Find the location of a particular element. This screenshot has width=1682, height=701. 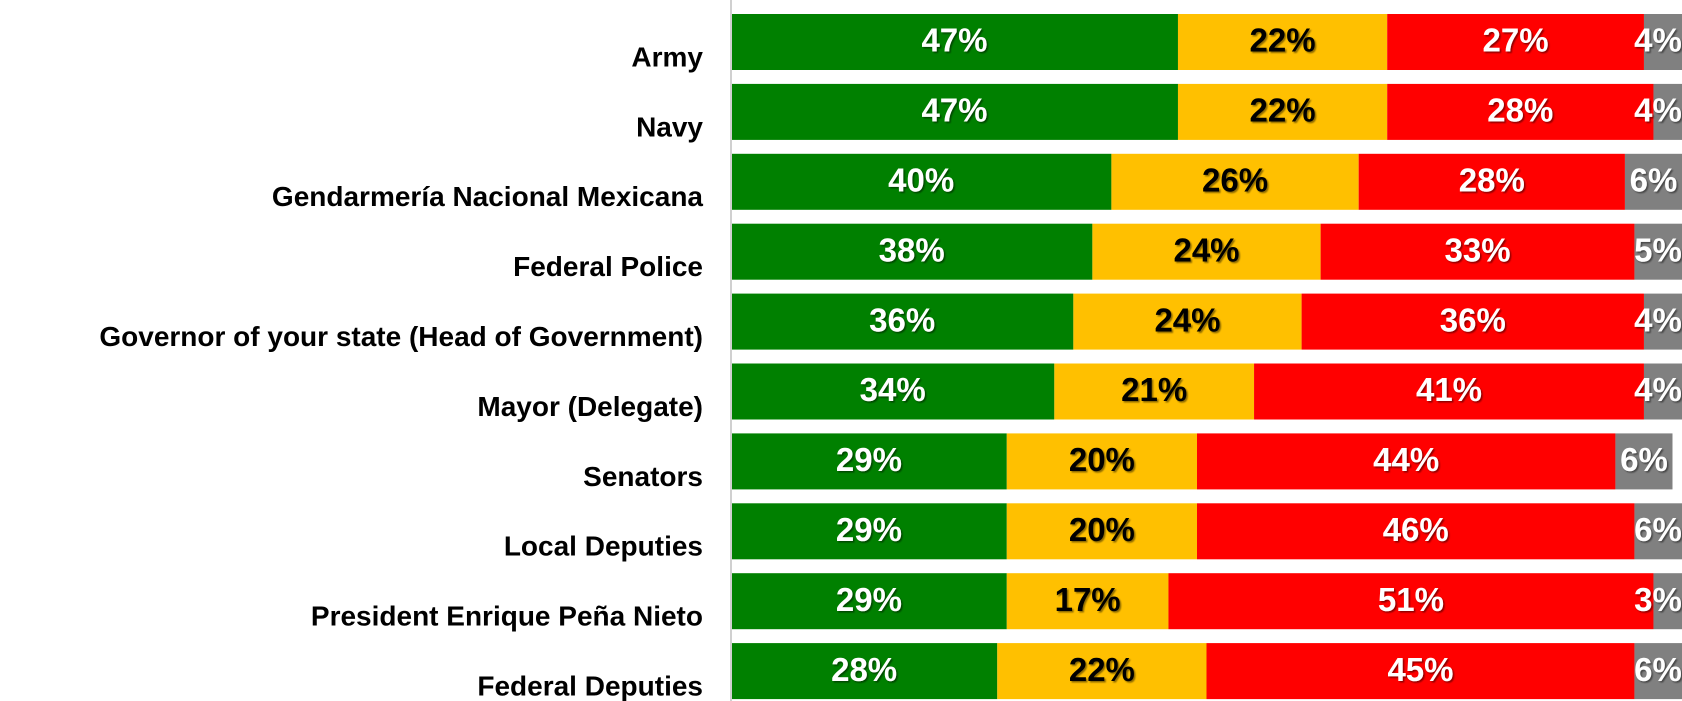

category-label: Gendarmería Nacional Mexicana is located at coordinates (488, 196).